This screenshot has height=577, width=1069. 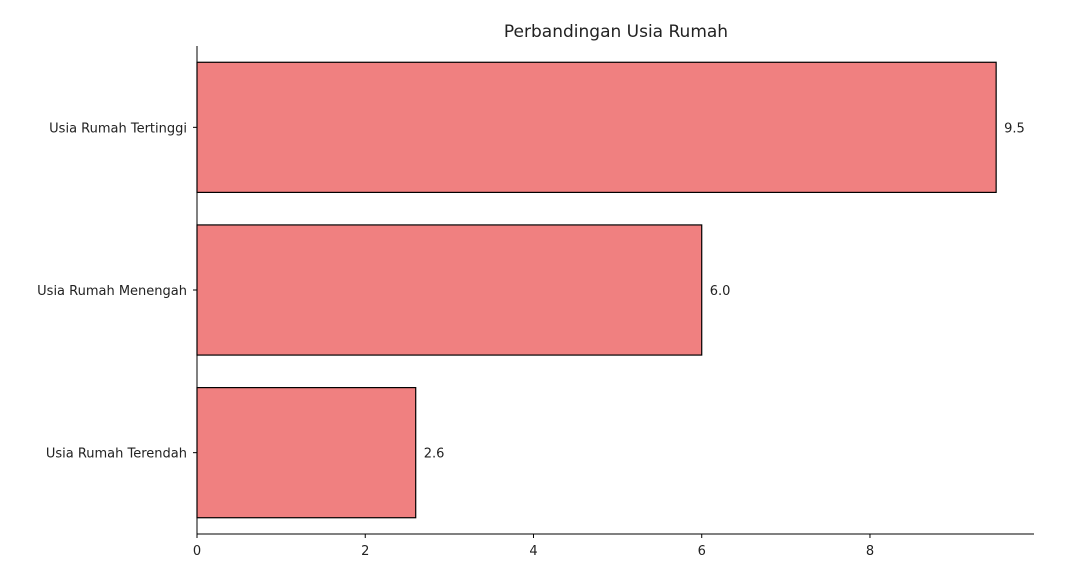 I want to click on y-tick-label: Usia Rumah Terendah, so click(x=116, y=454).